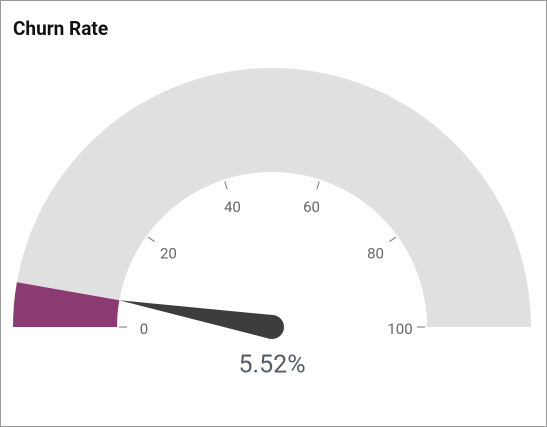 The height and width of the screenshot is (427, 547). I want to click on tick-label: 80, so click(375, 254).